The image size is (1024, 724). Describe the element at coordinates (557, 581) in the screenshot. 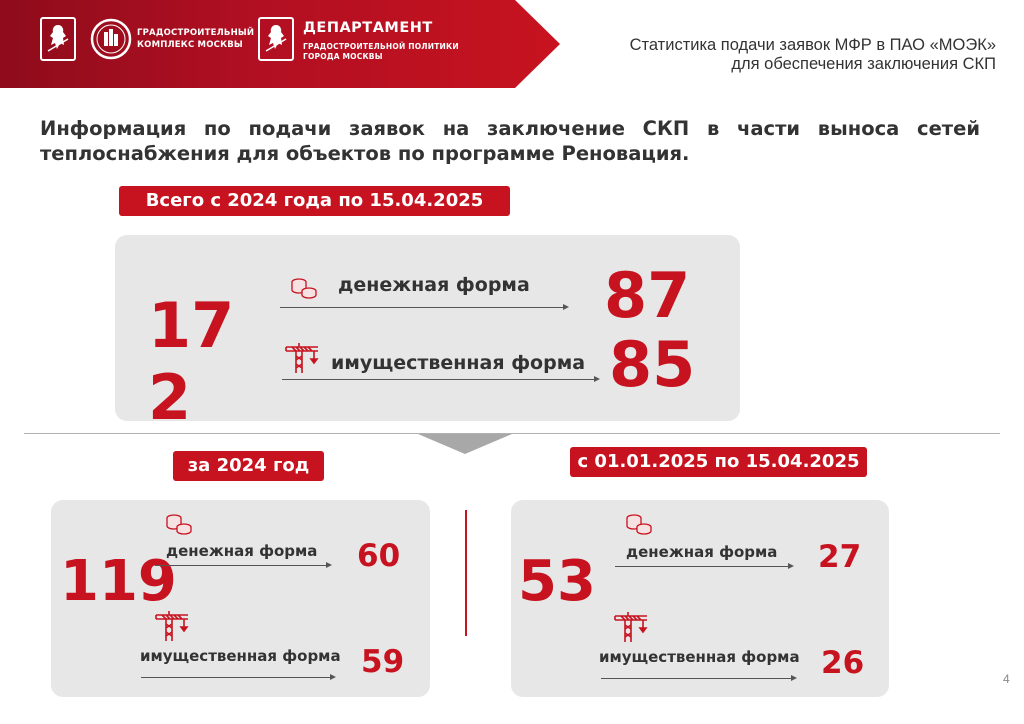

I see `year2025-count: 53` at that location.